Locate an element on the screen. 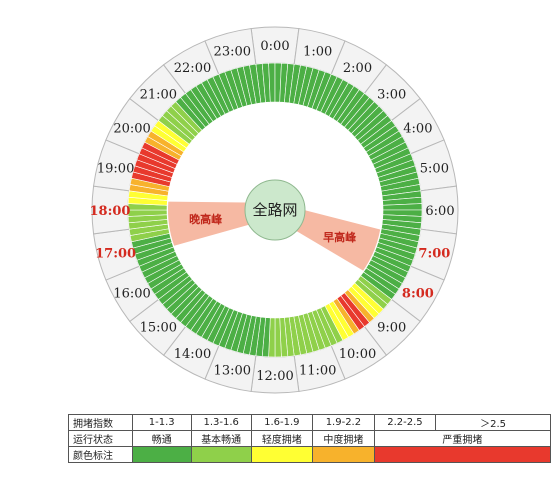 The image size is (551, 485). hour-label: 19:00 is located at coordinates (115, 168).